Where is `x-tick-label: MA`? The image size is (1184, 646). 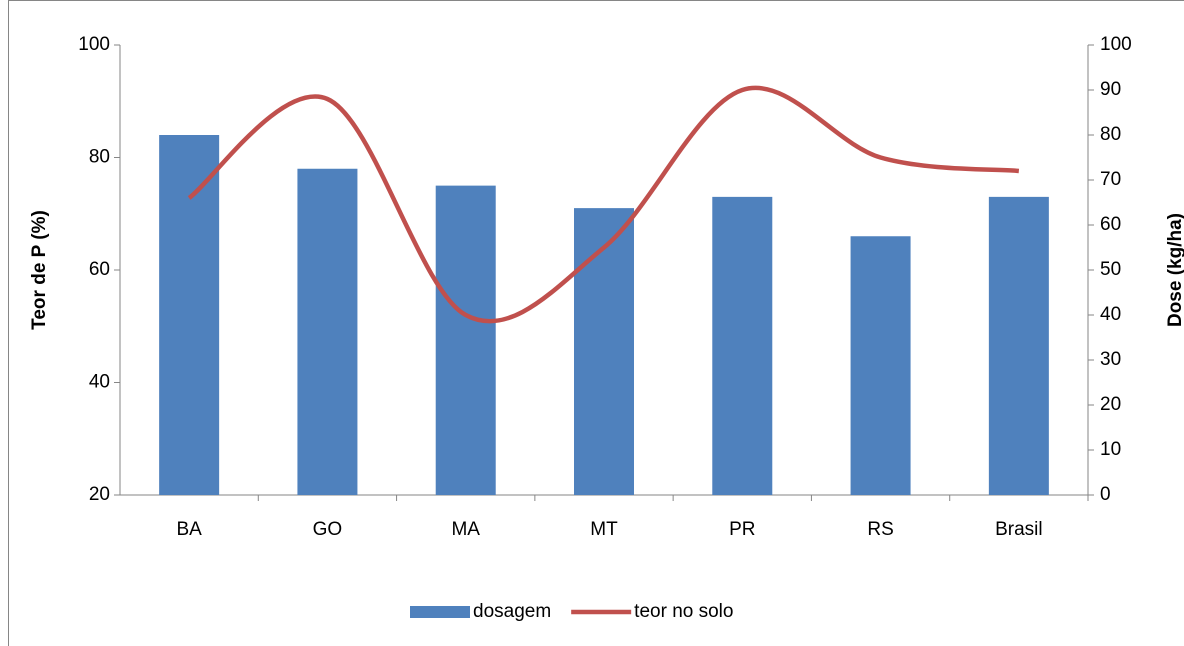
x-tick-label: MA is located at coordinates (465, 529).